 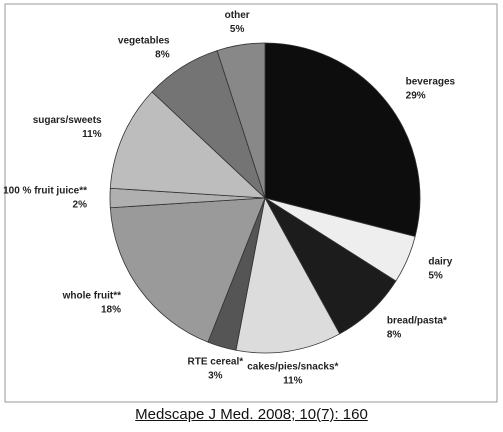 I want to click on slice-label: whole fruit**, so click(x=91, y=295).